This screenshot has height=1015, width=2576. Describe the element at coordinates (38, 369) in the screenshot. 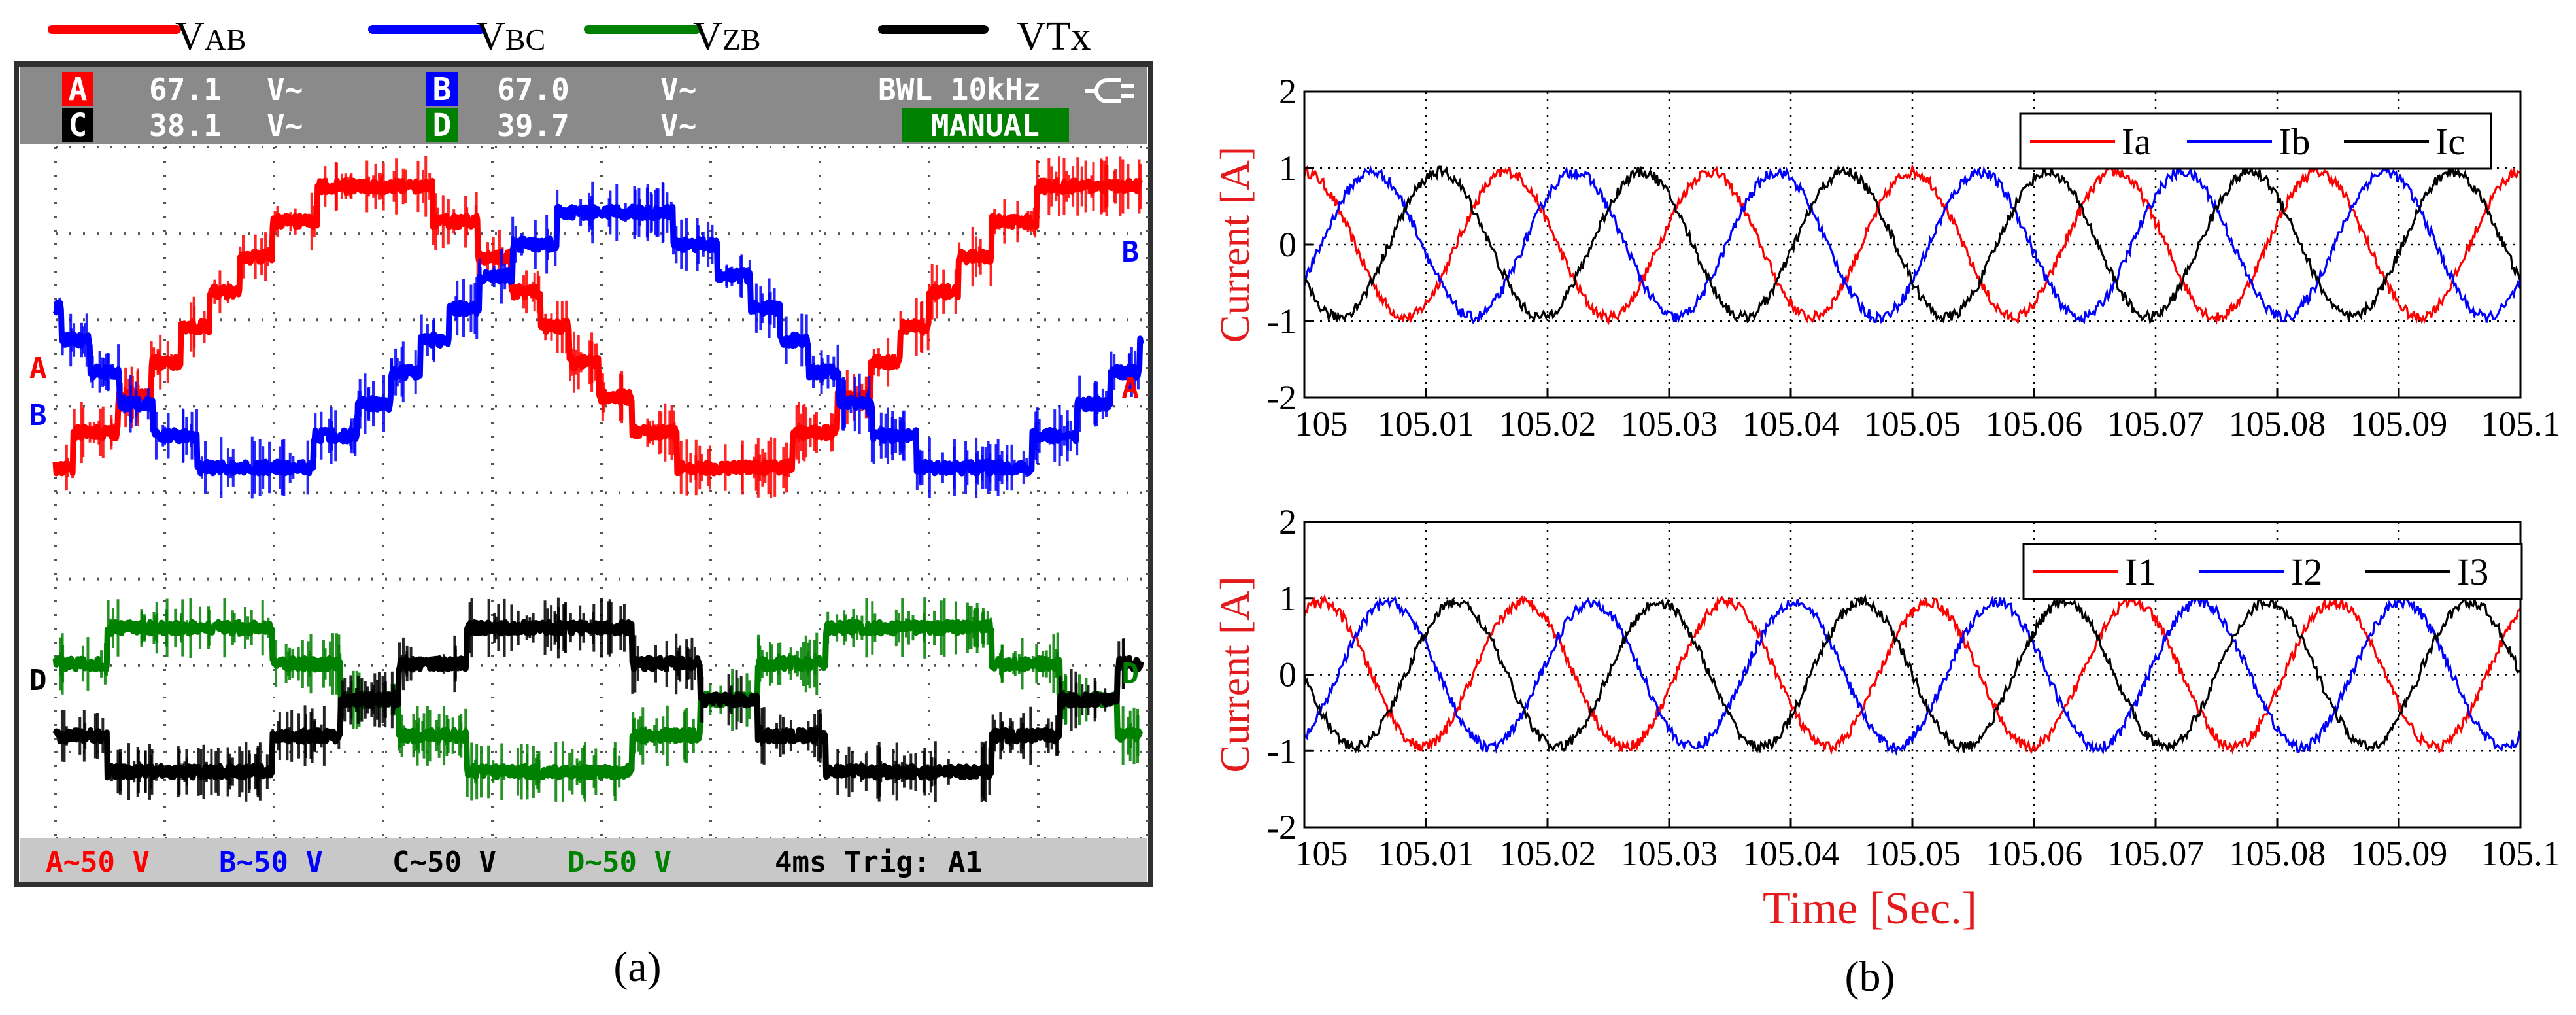

I see `marker-a-left: A` at that location.